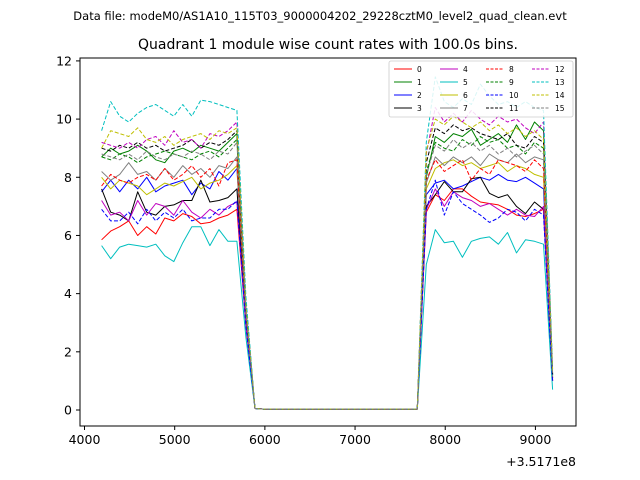 Image resolution: width=640 pixels, height=480 pixels. What do you see at coordinates (541, 461) in the screenshot?
I see `x-axis-offset-label: +3.5171e8` at bounding box center [541, 461].